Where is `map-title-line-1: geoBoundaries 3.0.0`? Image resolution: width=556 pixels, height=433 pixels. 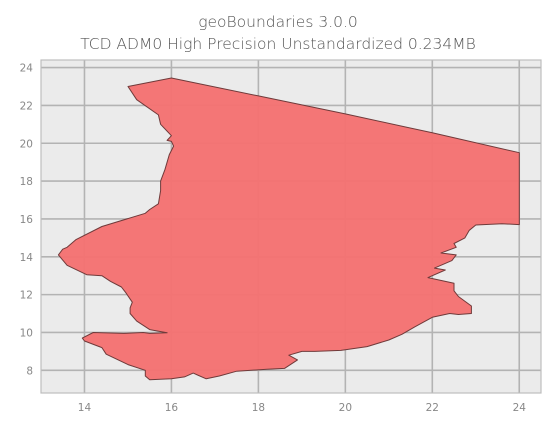 map-title-line-1: geoBoundaries 3.0.0 is located at coordinates (278, 22).